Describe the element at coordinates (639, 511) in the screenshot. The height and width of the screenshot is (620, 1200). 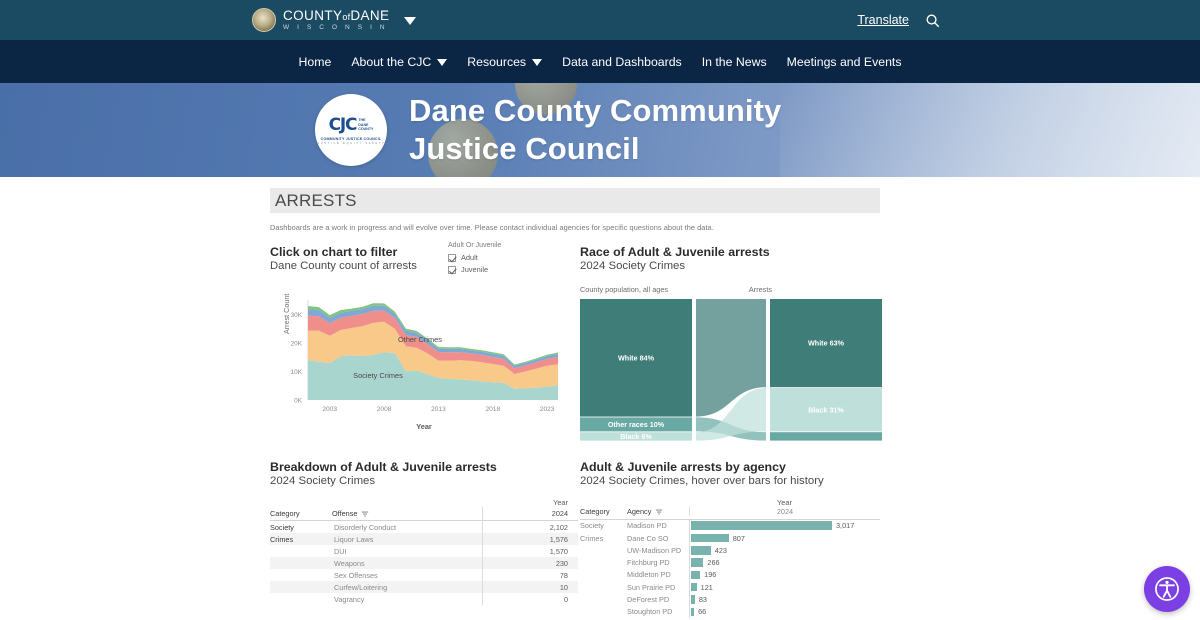
I see `column-header-agency-label: Agency` at that location.